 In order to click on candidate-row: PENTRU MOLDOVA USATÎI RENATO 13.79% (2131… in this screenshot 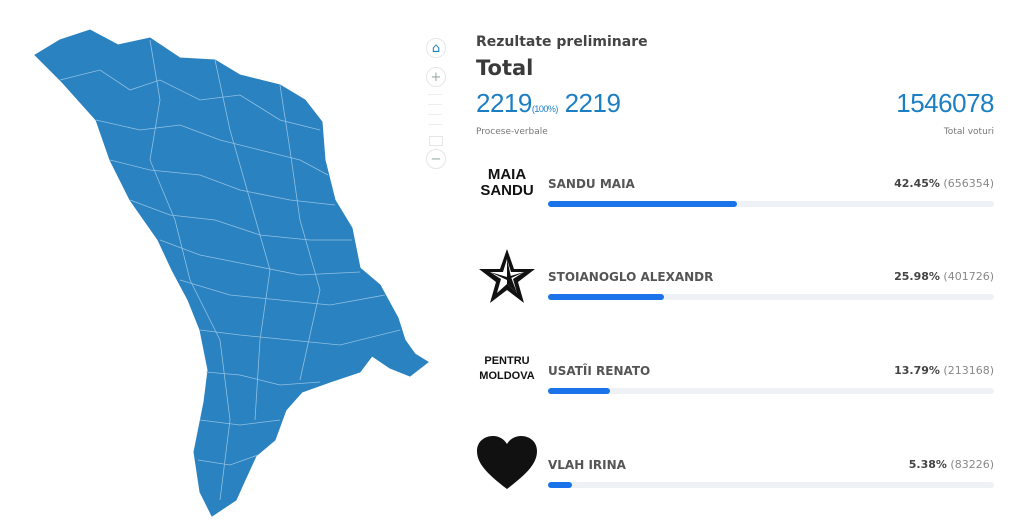, I will do `click(735, 390)`.